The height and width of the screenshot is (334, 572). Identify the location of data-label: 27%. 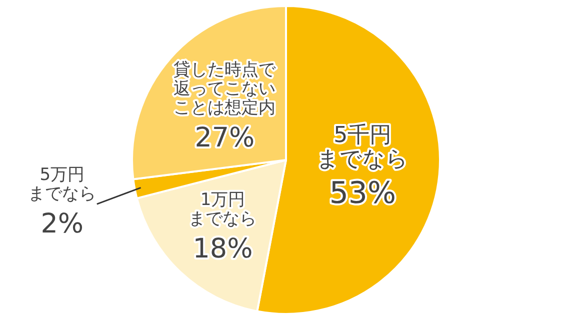
(224, 138).